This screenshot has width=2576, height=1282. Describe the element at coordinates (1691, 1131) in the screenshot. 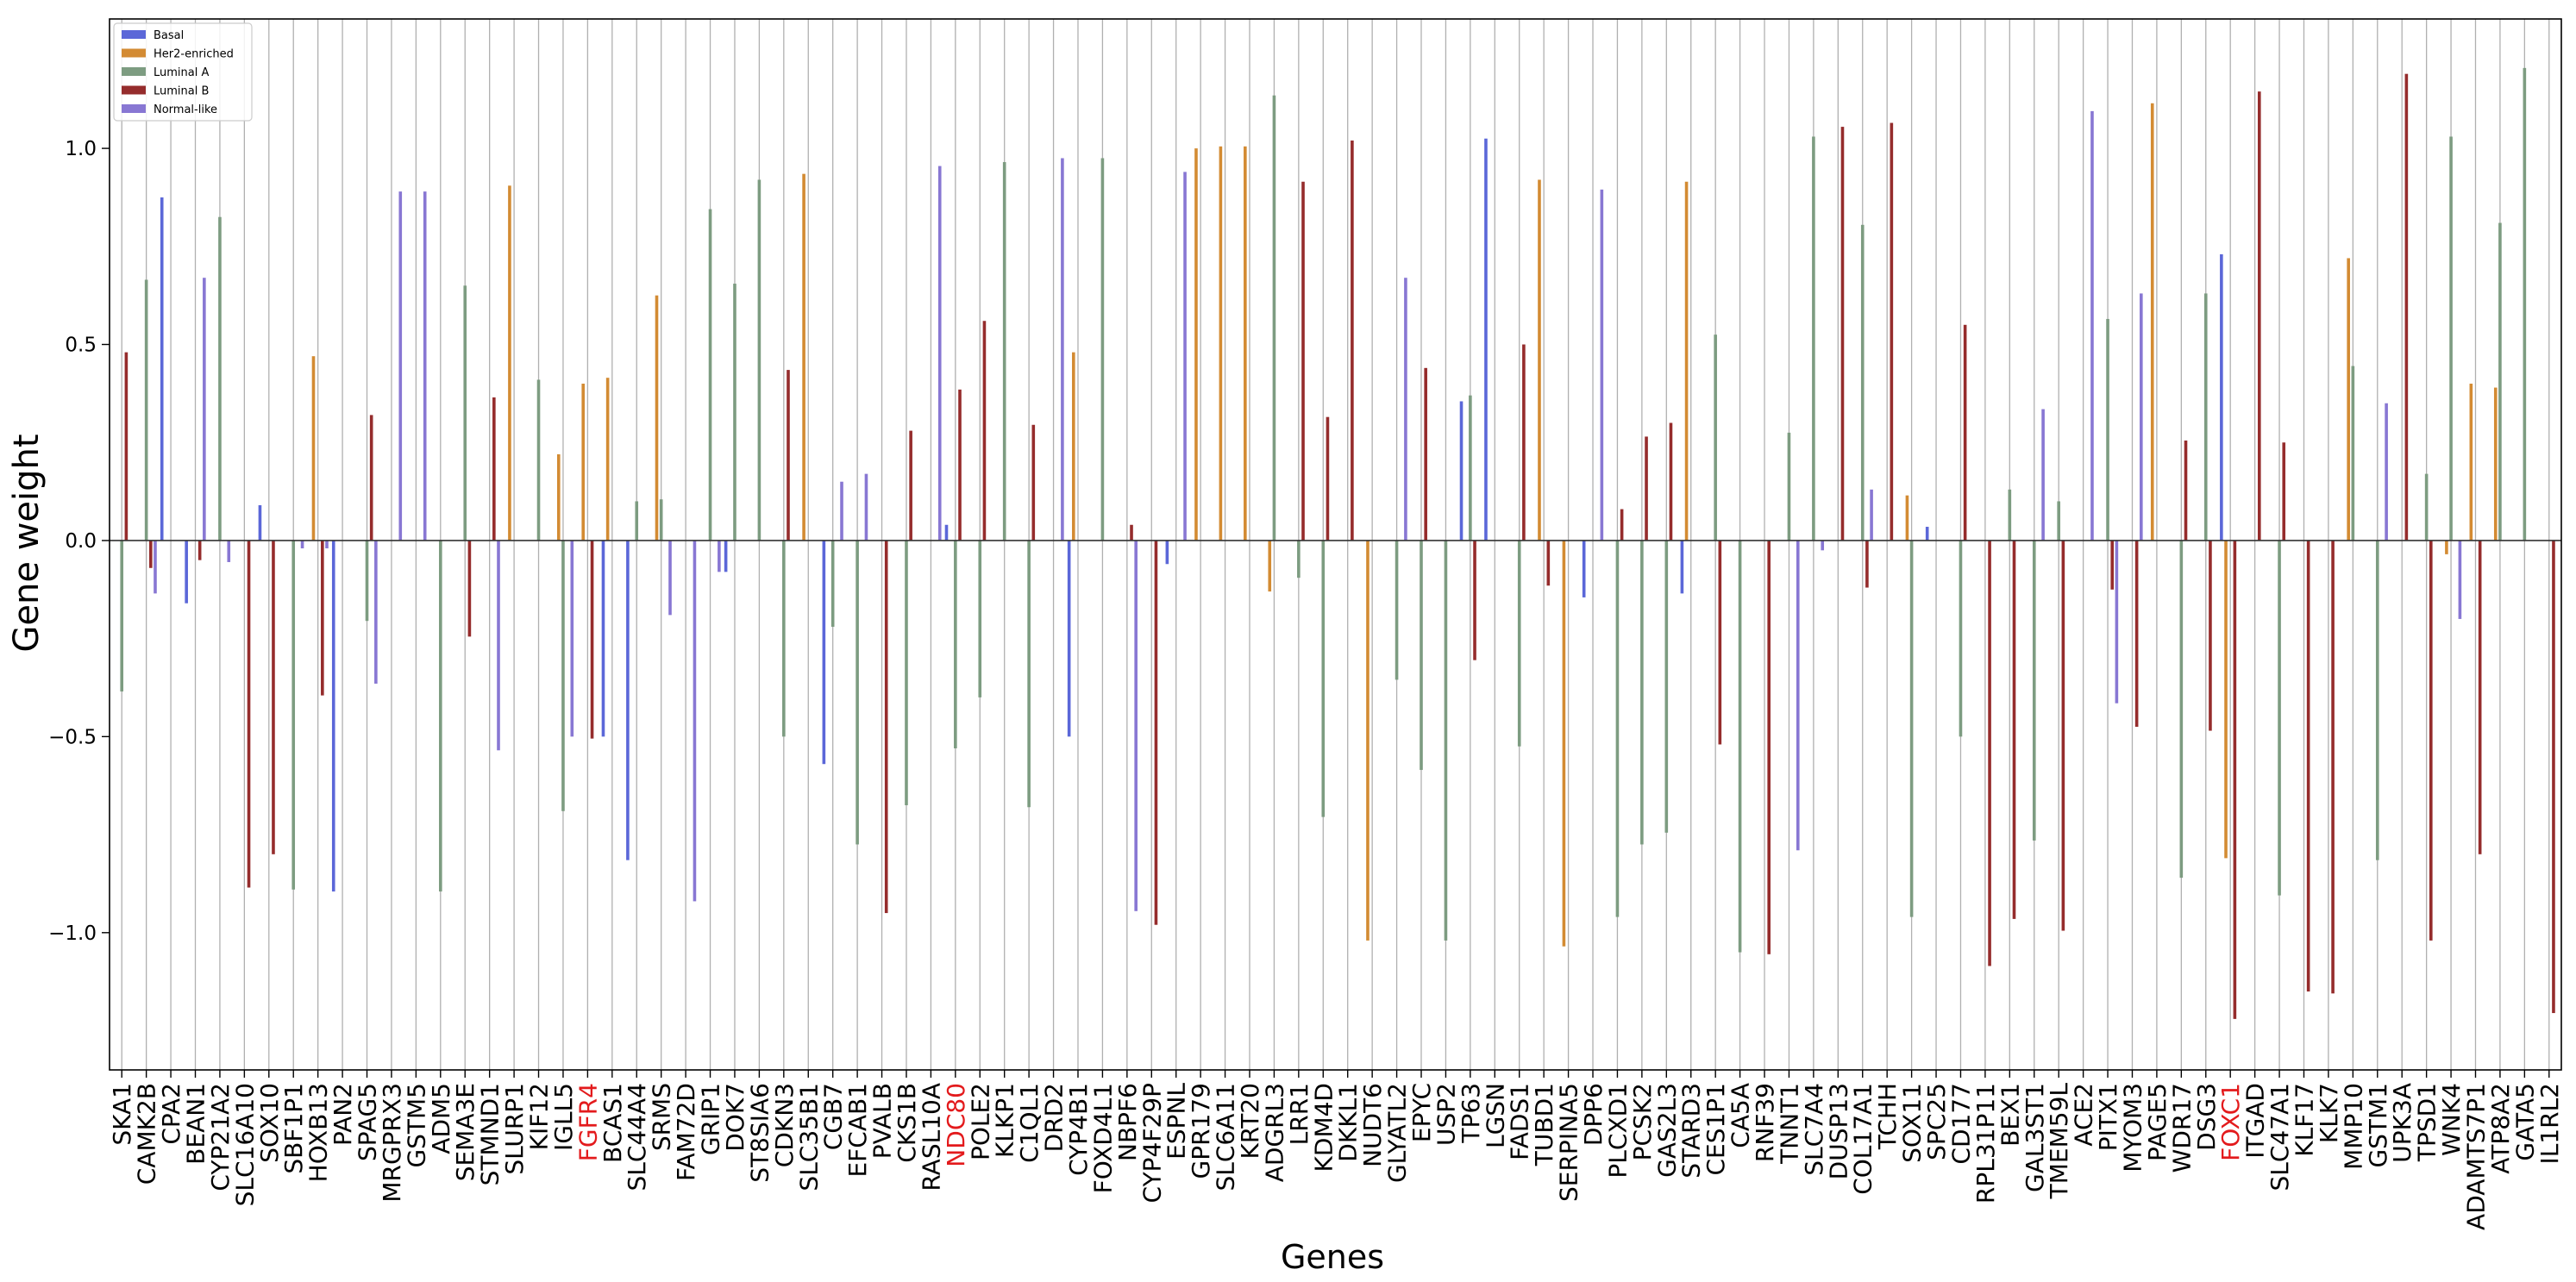

I see `x-tick-label-STARD3: STARD3` at that location.